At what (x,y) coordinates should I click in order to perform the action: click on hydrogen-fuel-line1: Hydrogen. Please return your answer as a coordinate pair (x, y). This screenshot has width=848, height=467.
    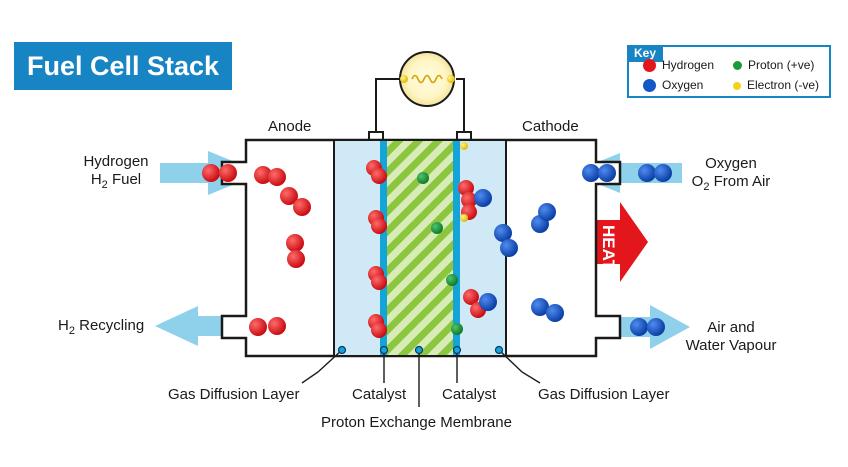
    Looking at the image, I should click on (116, 161).